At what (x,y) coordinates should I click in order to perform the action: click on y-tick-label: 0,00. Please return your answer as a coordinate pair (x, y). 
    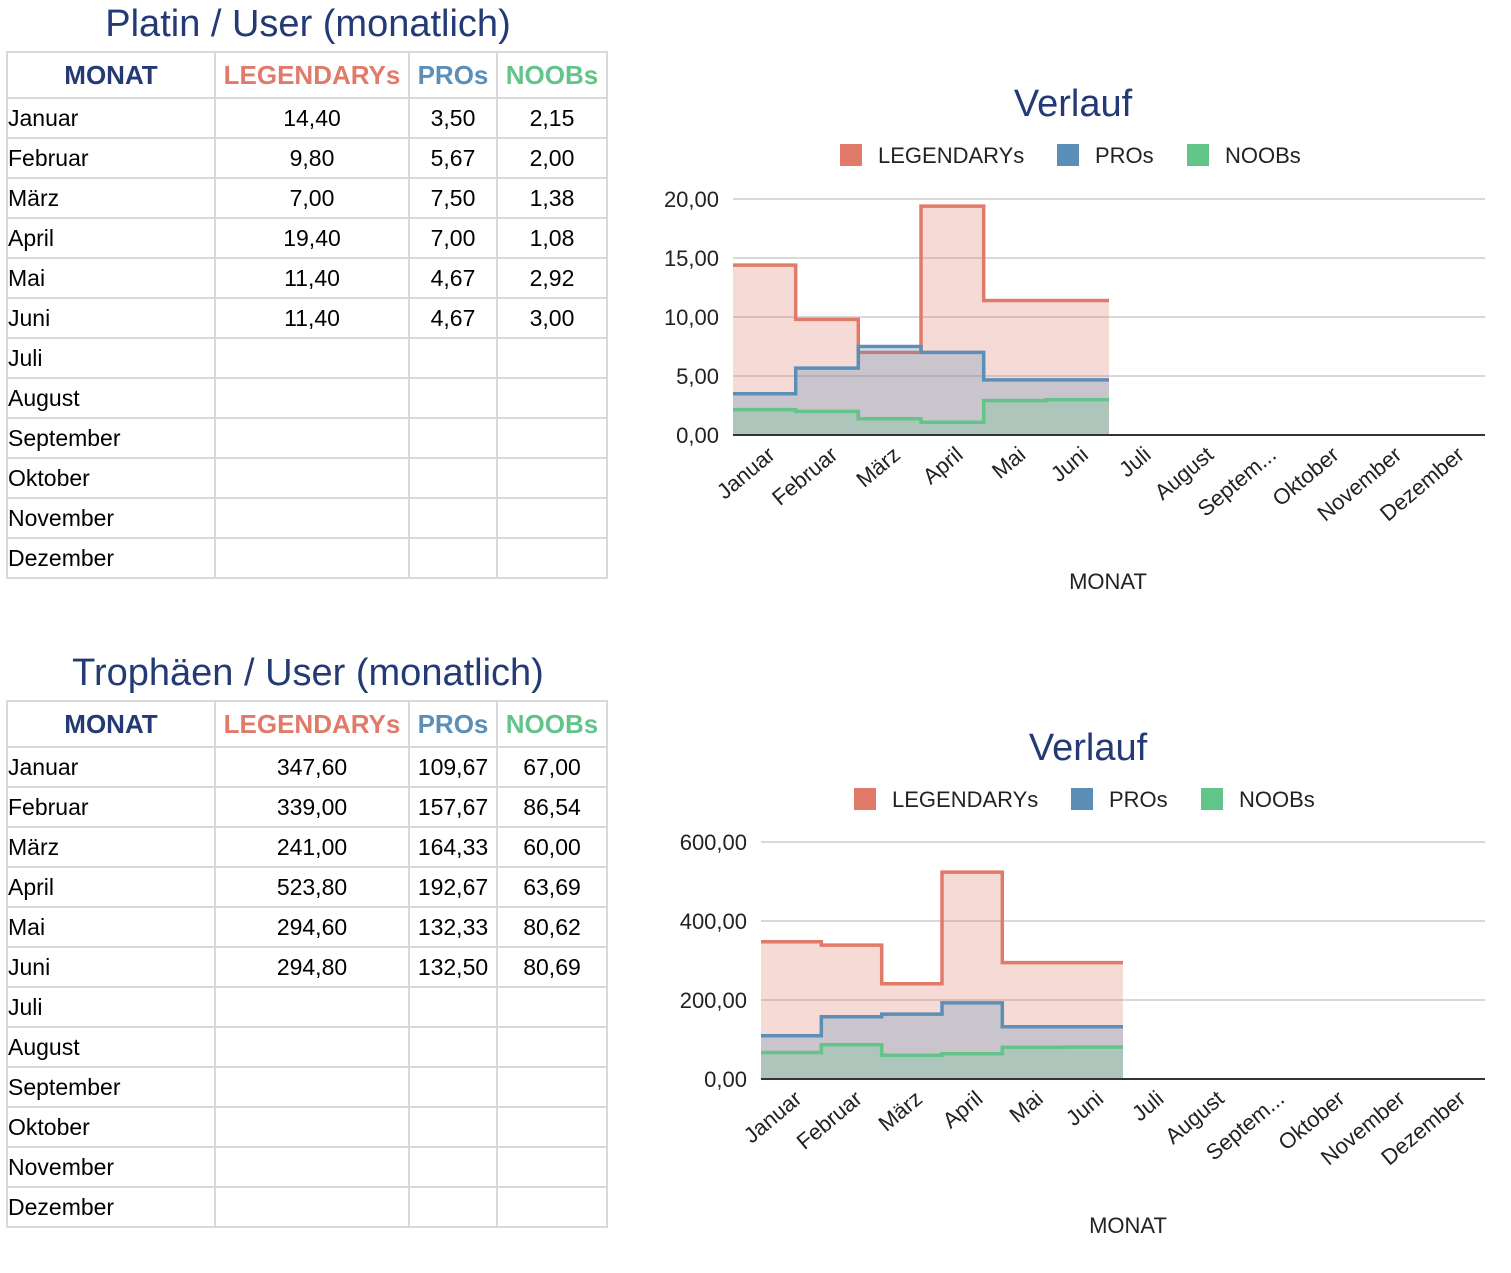
    Looking at the image, I should click on (697, 435).